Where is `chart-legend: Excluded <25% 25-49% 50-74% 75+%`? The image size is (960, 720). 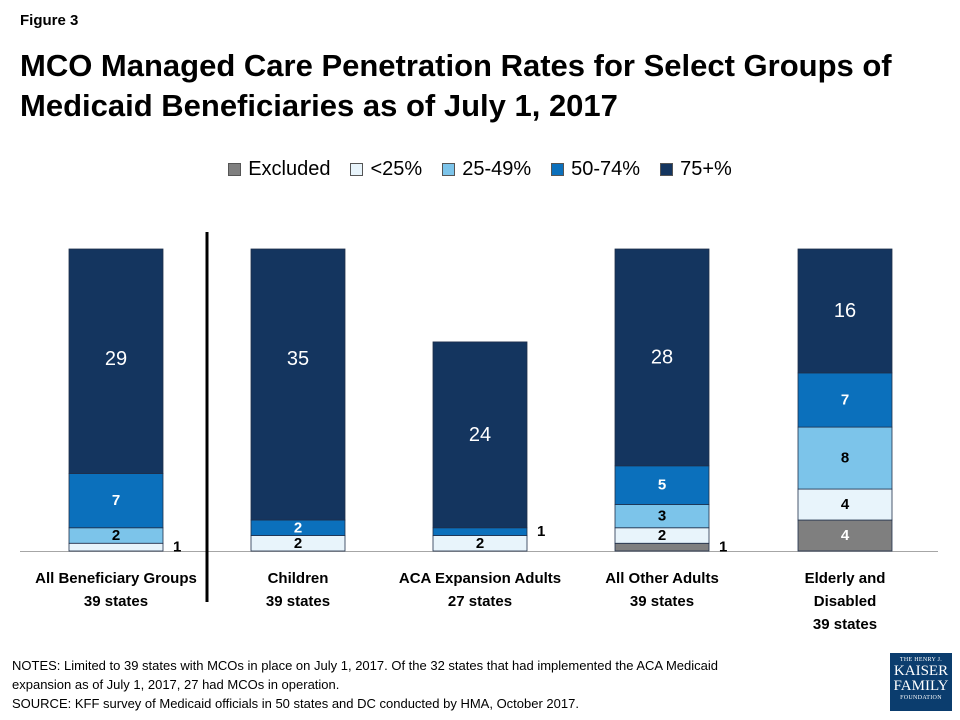 chart-legend: Excluded <25% 25-49% 50-74% 75+% is located at coordinates (480, 169).